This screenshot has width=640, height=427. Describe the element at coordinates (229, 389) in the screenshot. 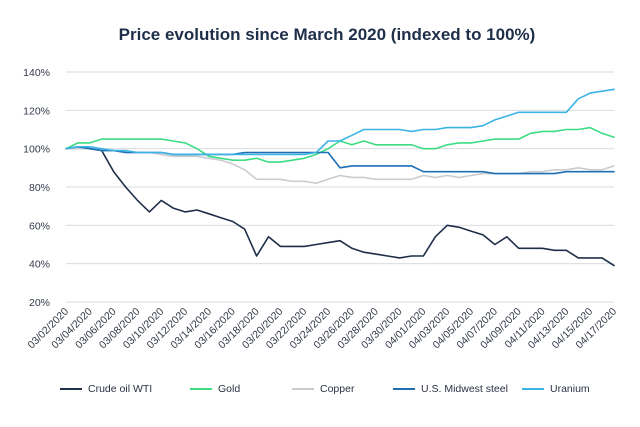

I see `legend-label: Gold` at that location.